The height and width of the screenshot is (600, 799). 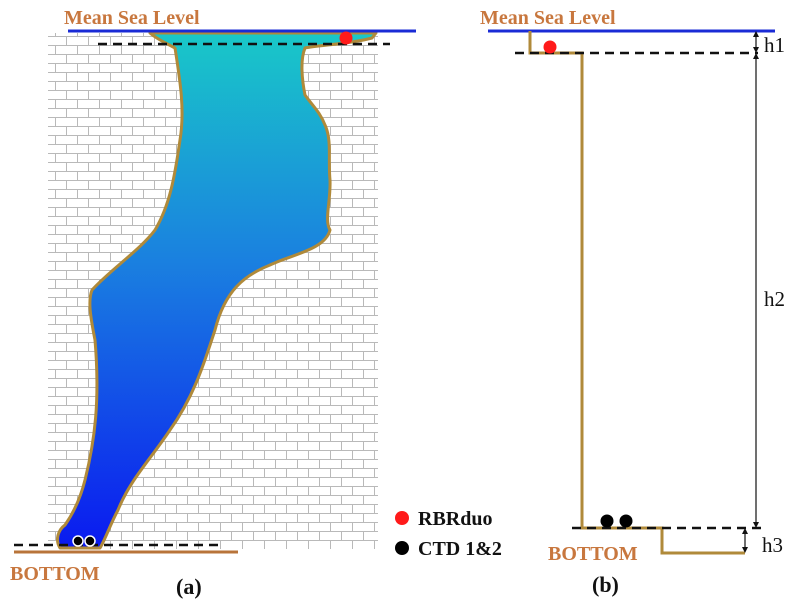 What do you see at coordinates (402, 548) in the screenshot?
I see `legend-ctd-swatch` at bounding box center [402, 548].